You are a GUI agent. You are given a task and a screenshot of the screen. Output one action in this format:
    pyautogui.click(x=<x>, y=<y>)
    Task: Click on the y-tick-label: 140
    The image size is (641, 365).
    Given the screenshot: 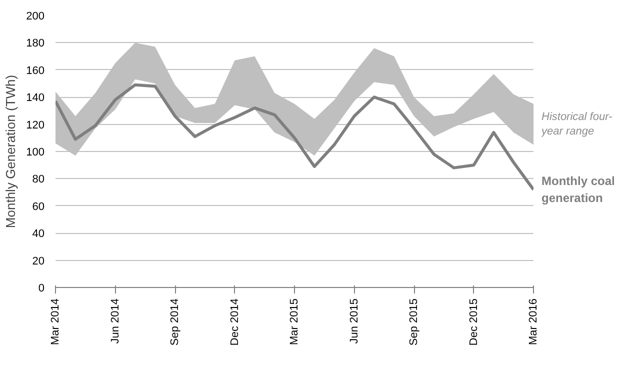 What is the action you would take?
    pyautogui.click(x=35, y=98)
    